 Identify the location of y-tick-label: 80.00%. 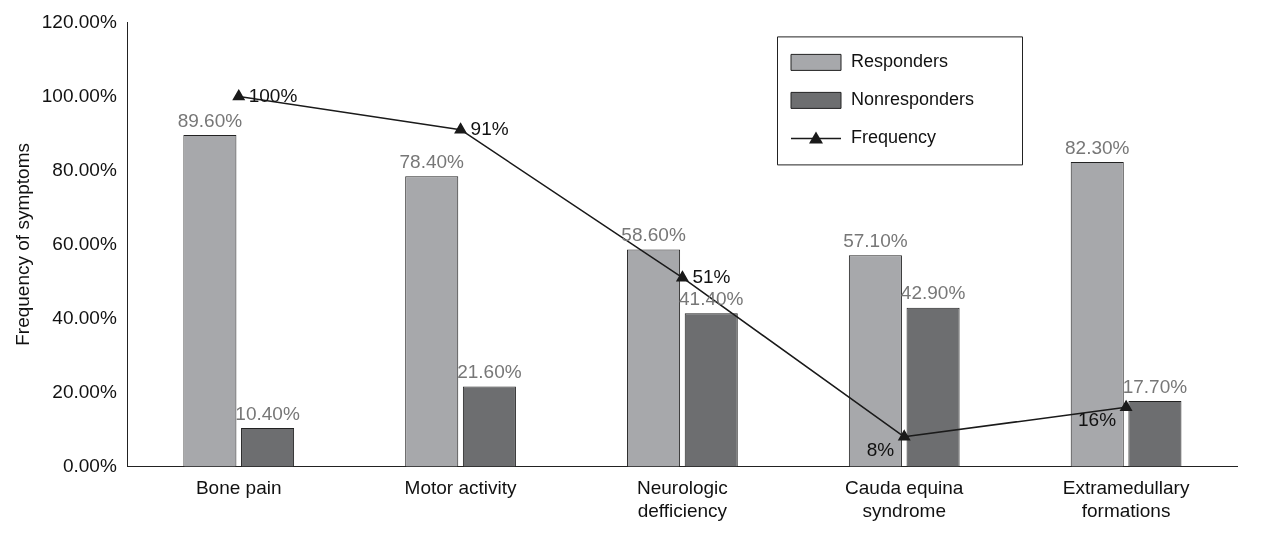
(84, 169).